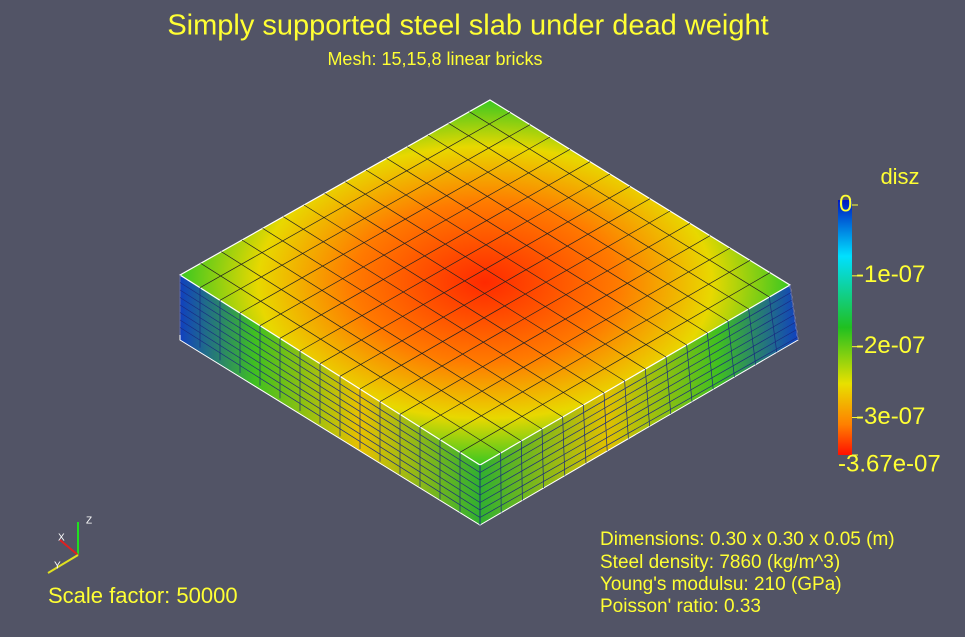 The height and width of the screenshot is (637, 965). I want to click on colorbar-label: 0, so click(845, 203).